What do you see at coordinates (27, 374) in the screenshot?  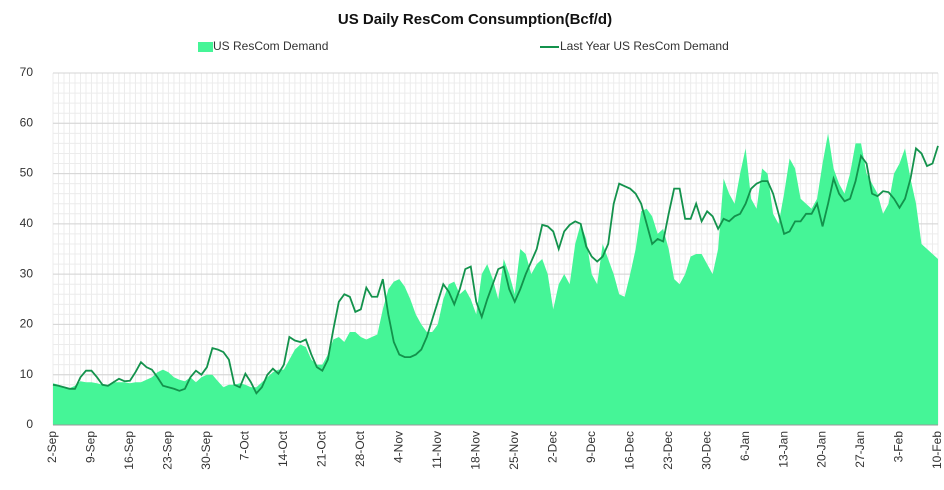 I see `y-tick-label: 10` at bounding box center [27, 374].